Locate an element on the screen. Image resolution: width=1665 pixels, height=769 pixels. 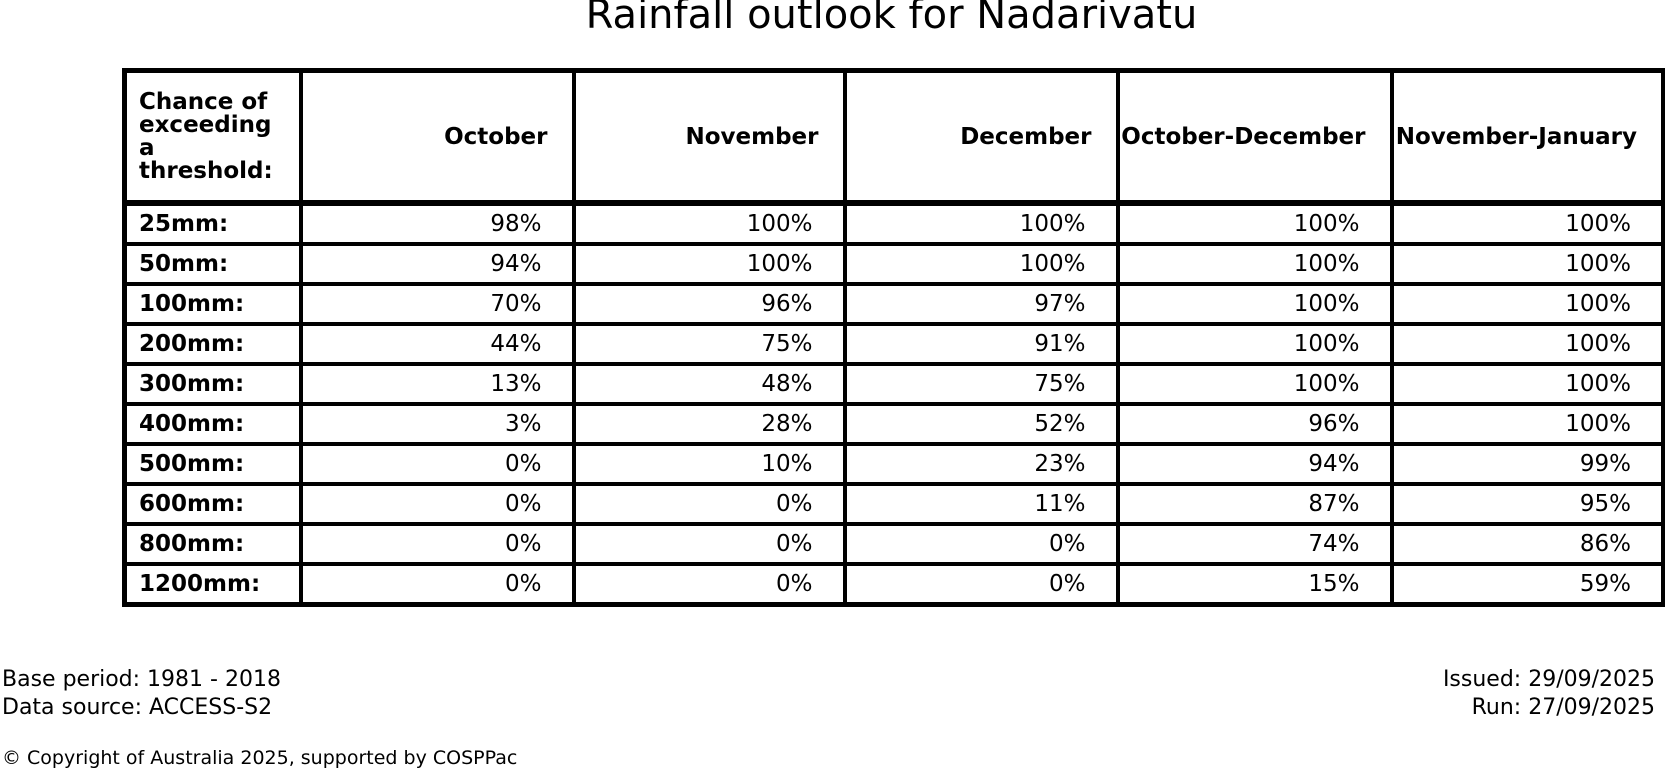
value-cell: 23% is located at coordinates (981, 464).